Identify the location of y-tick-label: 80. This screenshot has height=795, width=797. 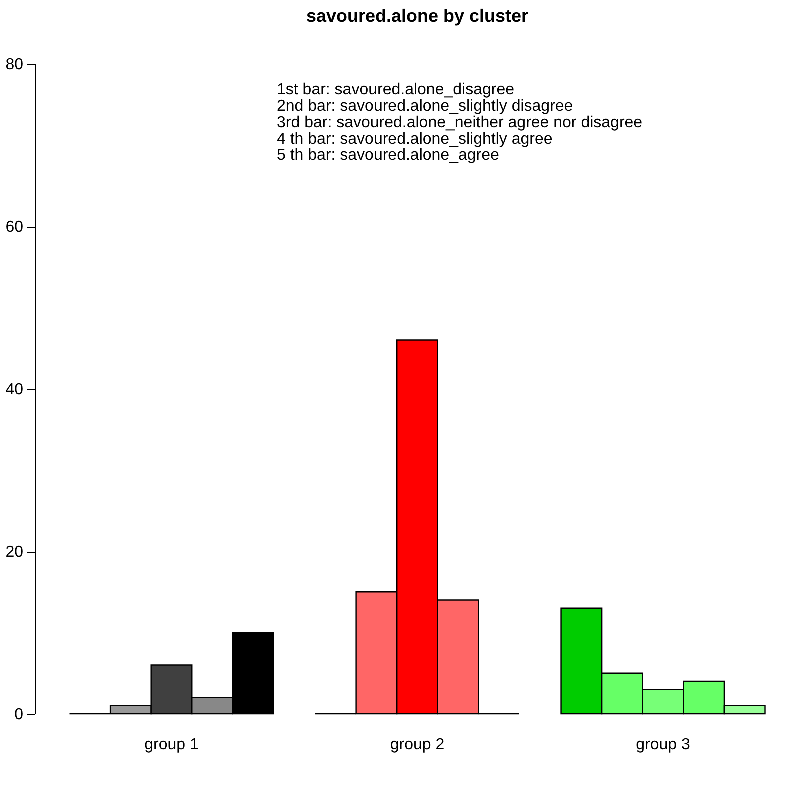
(15, 65).